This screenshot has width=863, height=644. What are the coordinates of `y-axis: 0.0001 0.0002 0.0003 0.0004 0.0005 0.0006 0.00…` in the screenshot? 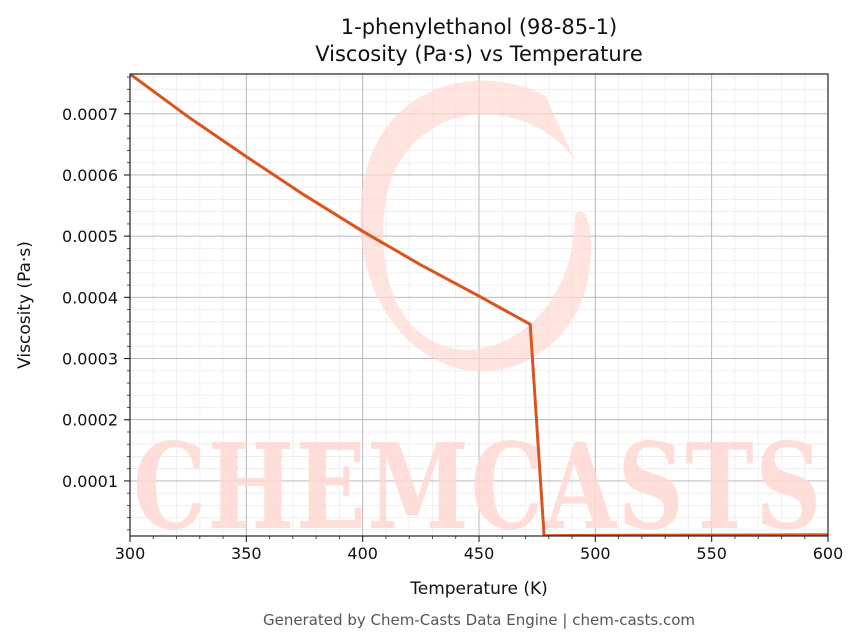 It's located at (96, 303).